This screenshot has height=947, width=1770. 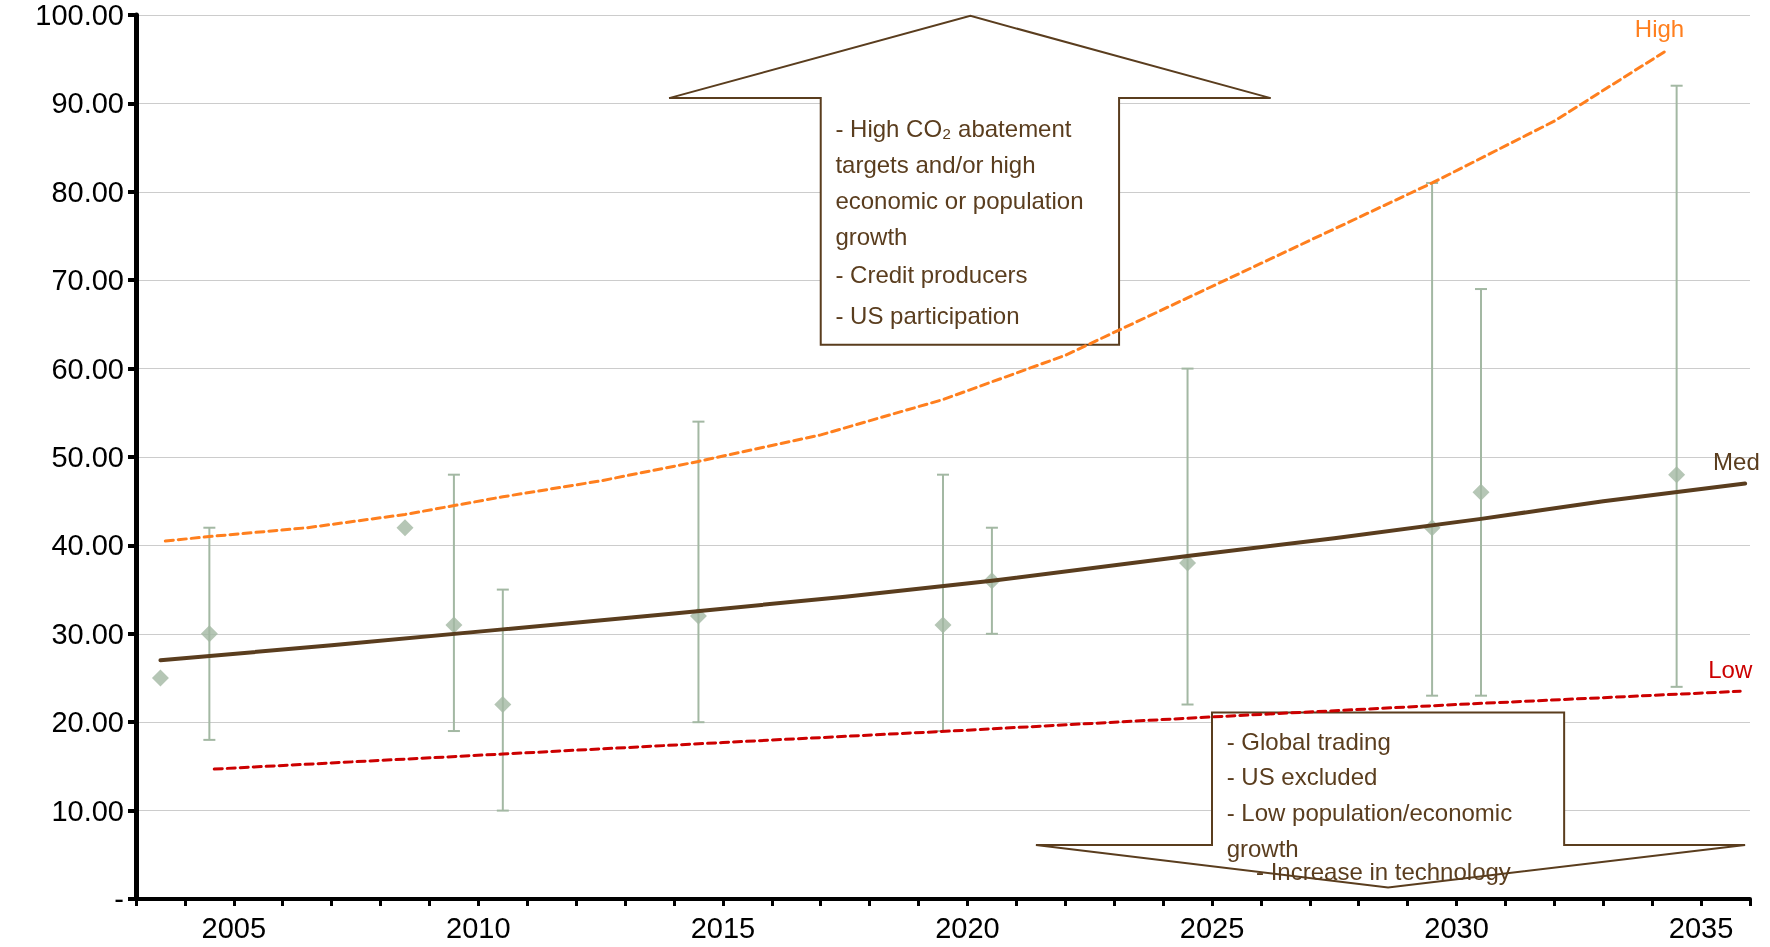 I want to click on annotation: - Global trading, so click(x=1308, y=741).